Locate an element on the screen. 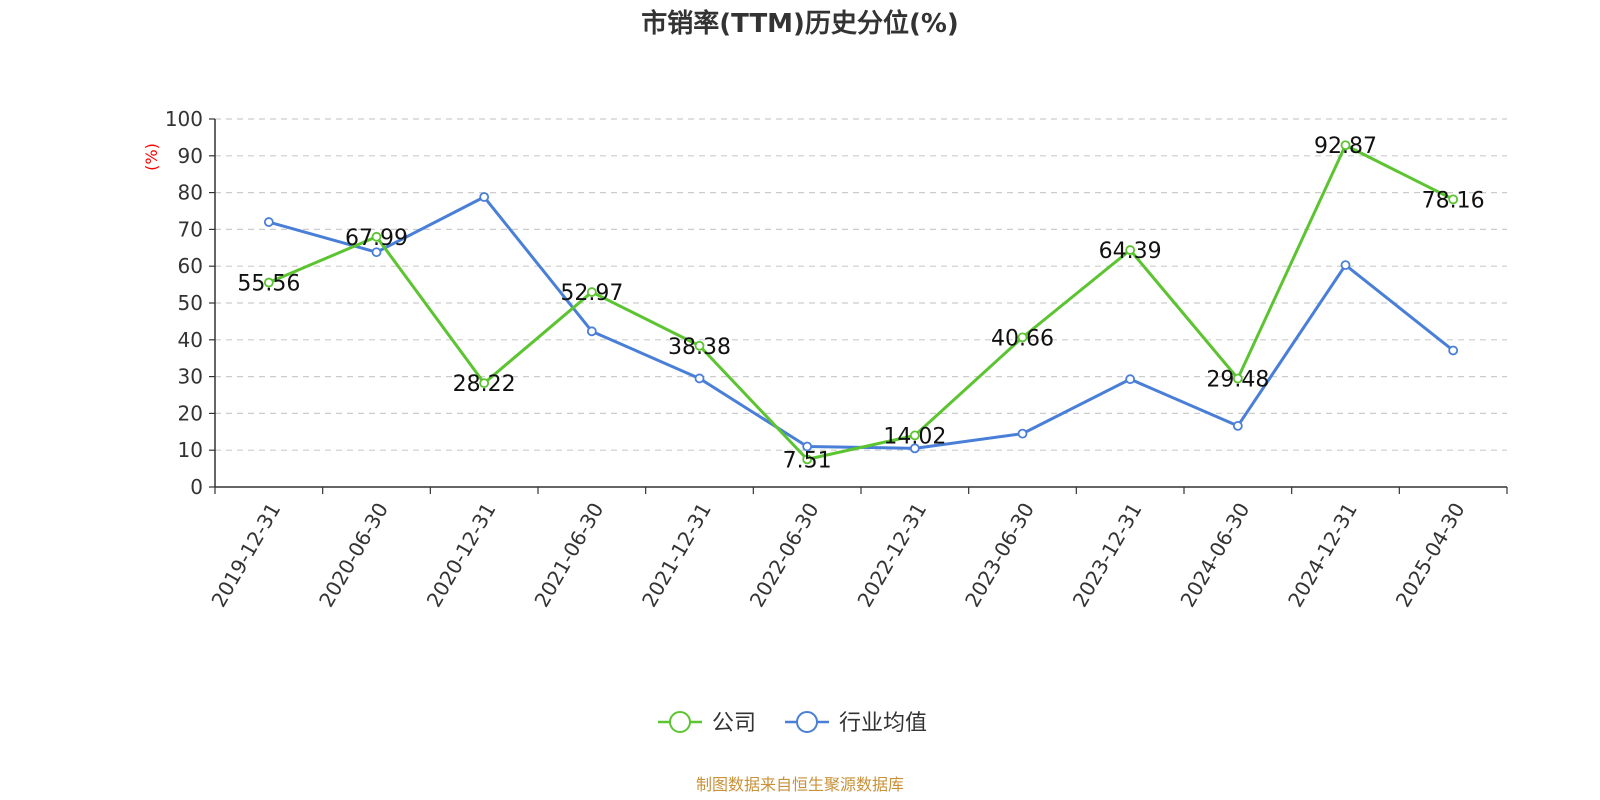  data-label: 78.16 is located at coordinates (1453, 200).